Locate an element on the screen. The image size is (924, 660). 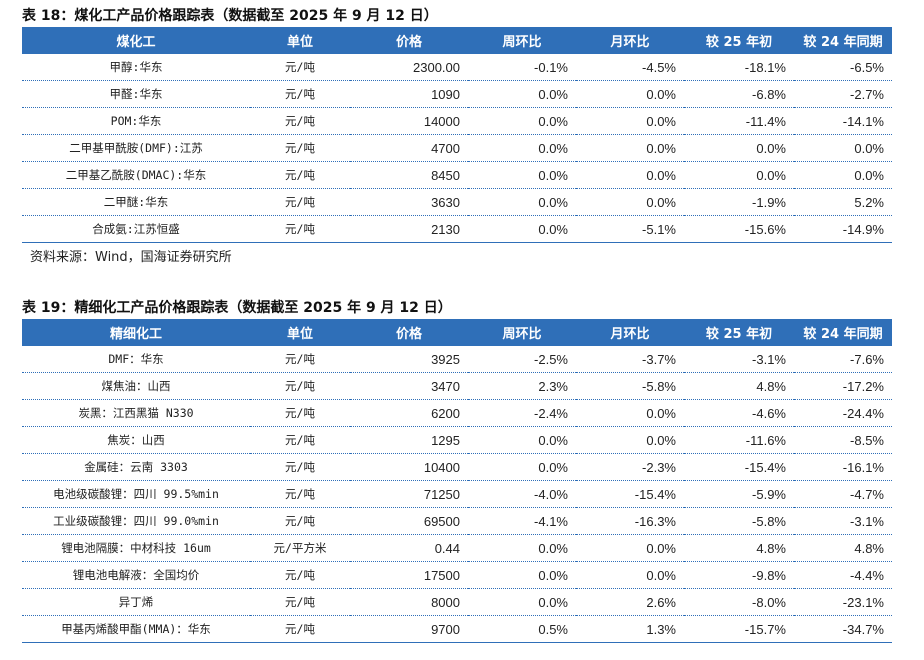
cell-price: 3470 is located at coordinates (409, 386).